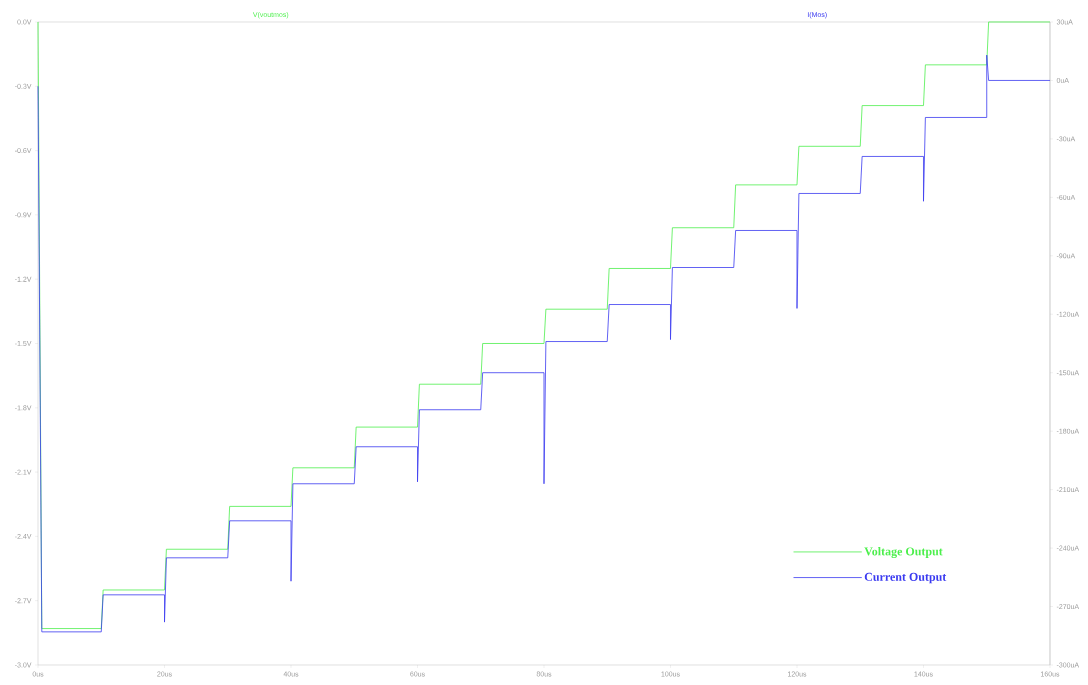 This screenshot has width=1088, height=685. I want to click on text: Current Output, so click(905, 578).